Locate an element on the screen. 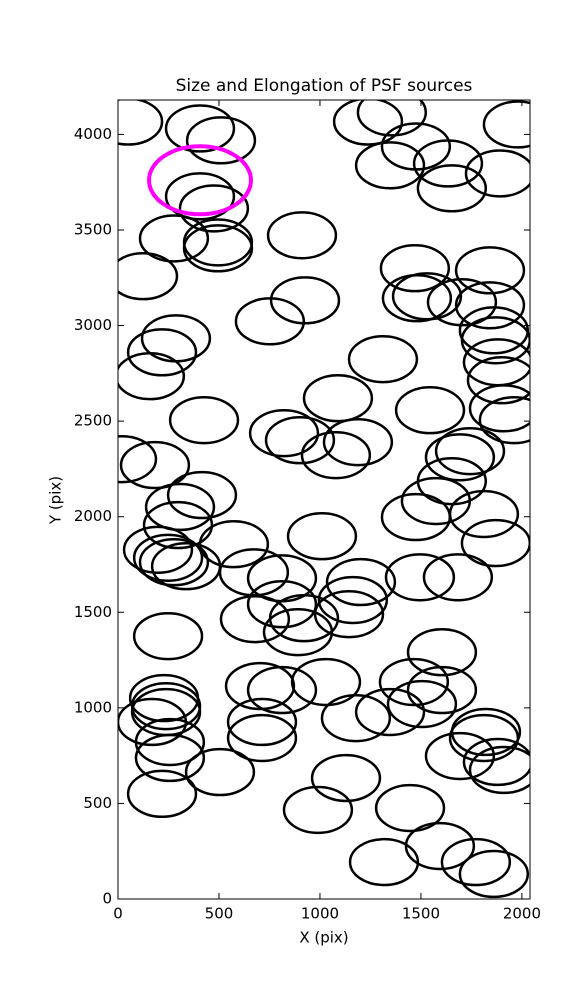 The height and width of the screenshot is (1000, 588). y-axis-label: Y (pix) is located at coordinates (56, 500).